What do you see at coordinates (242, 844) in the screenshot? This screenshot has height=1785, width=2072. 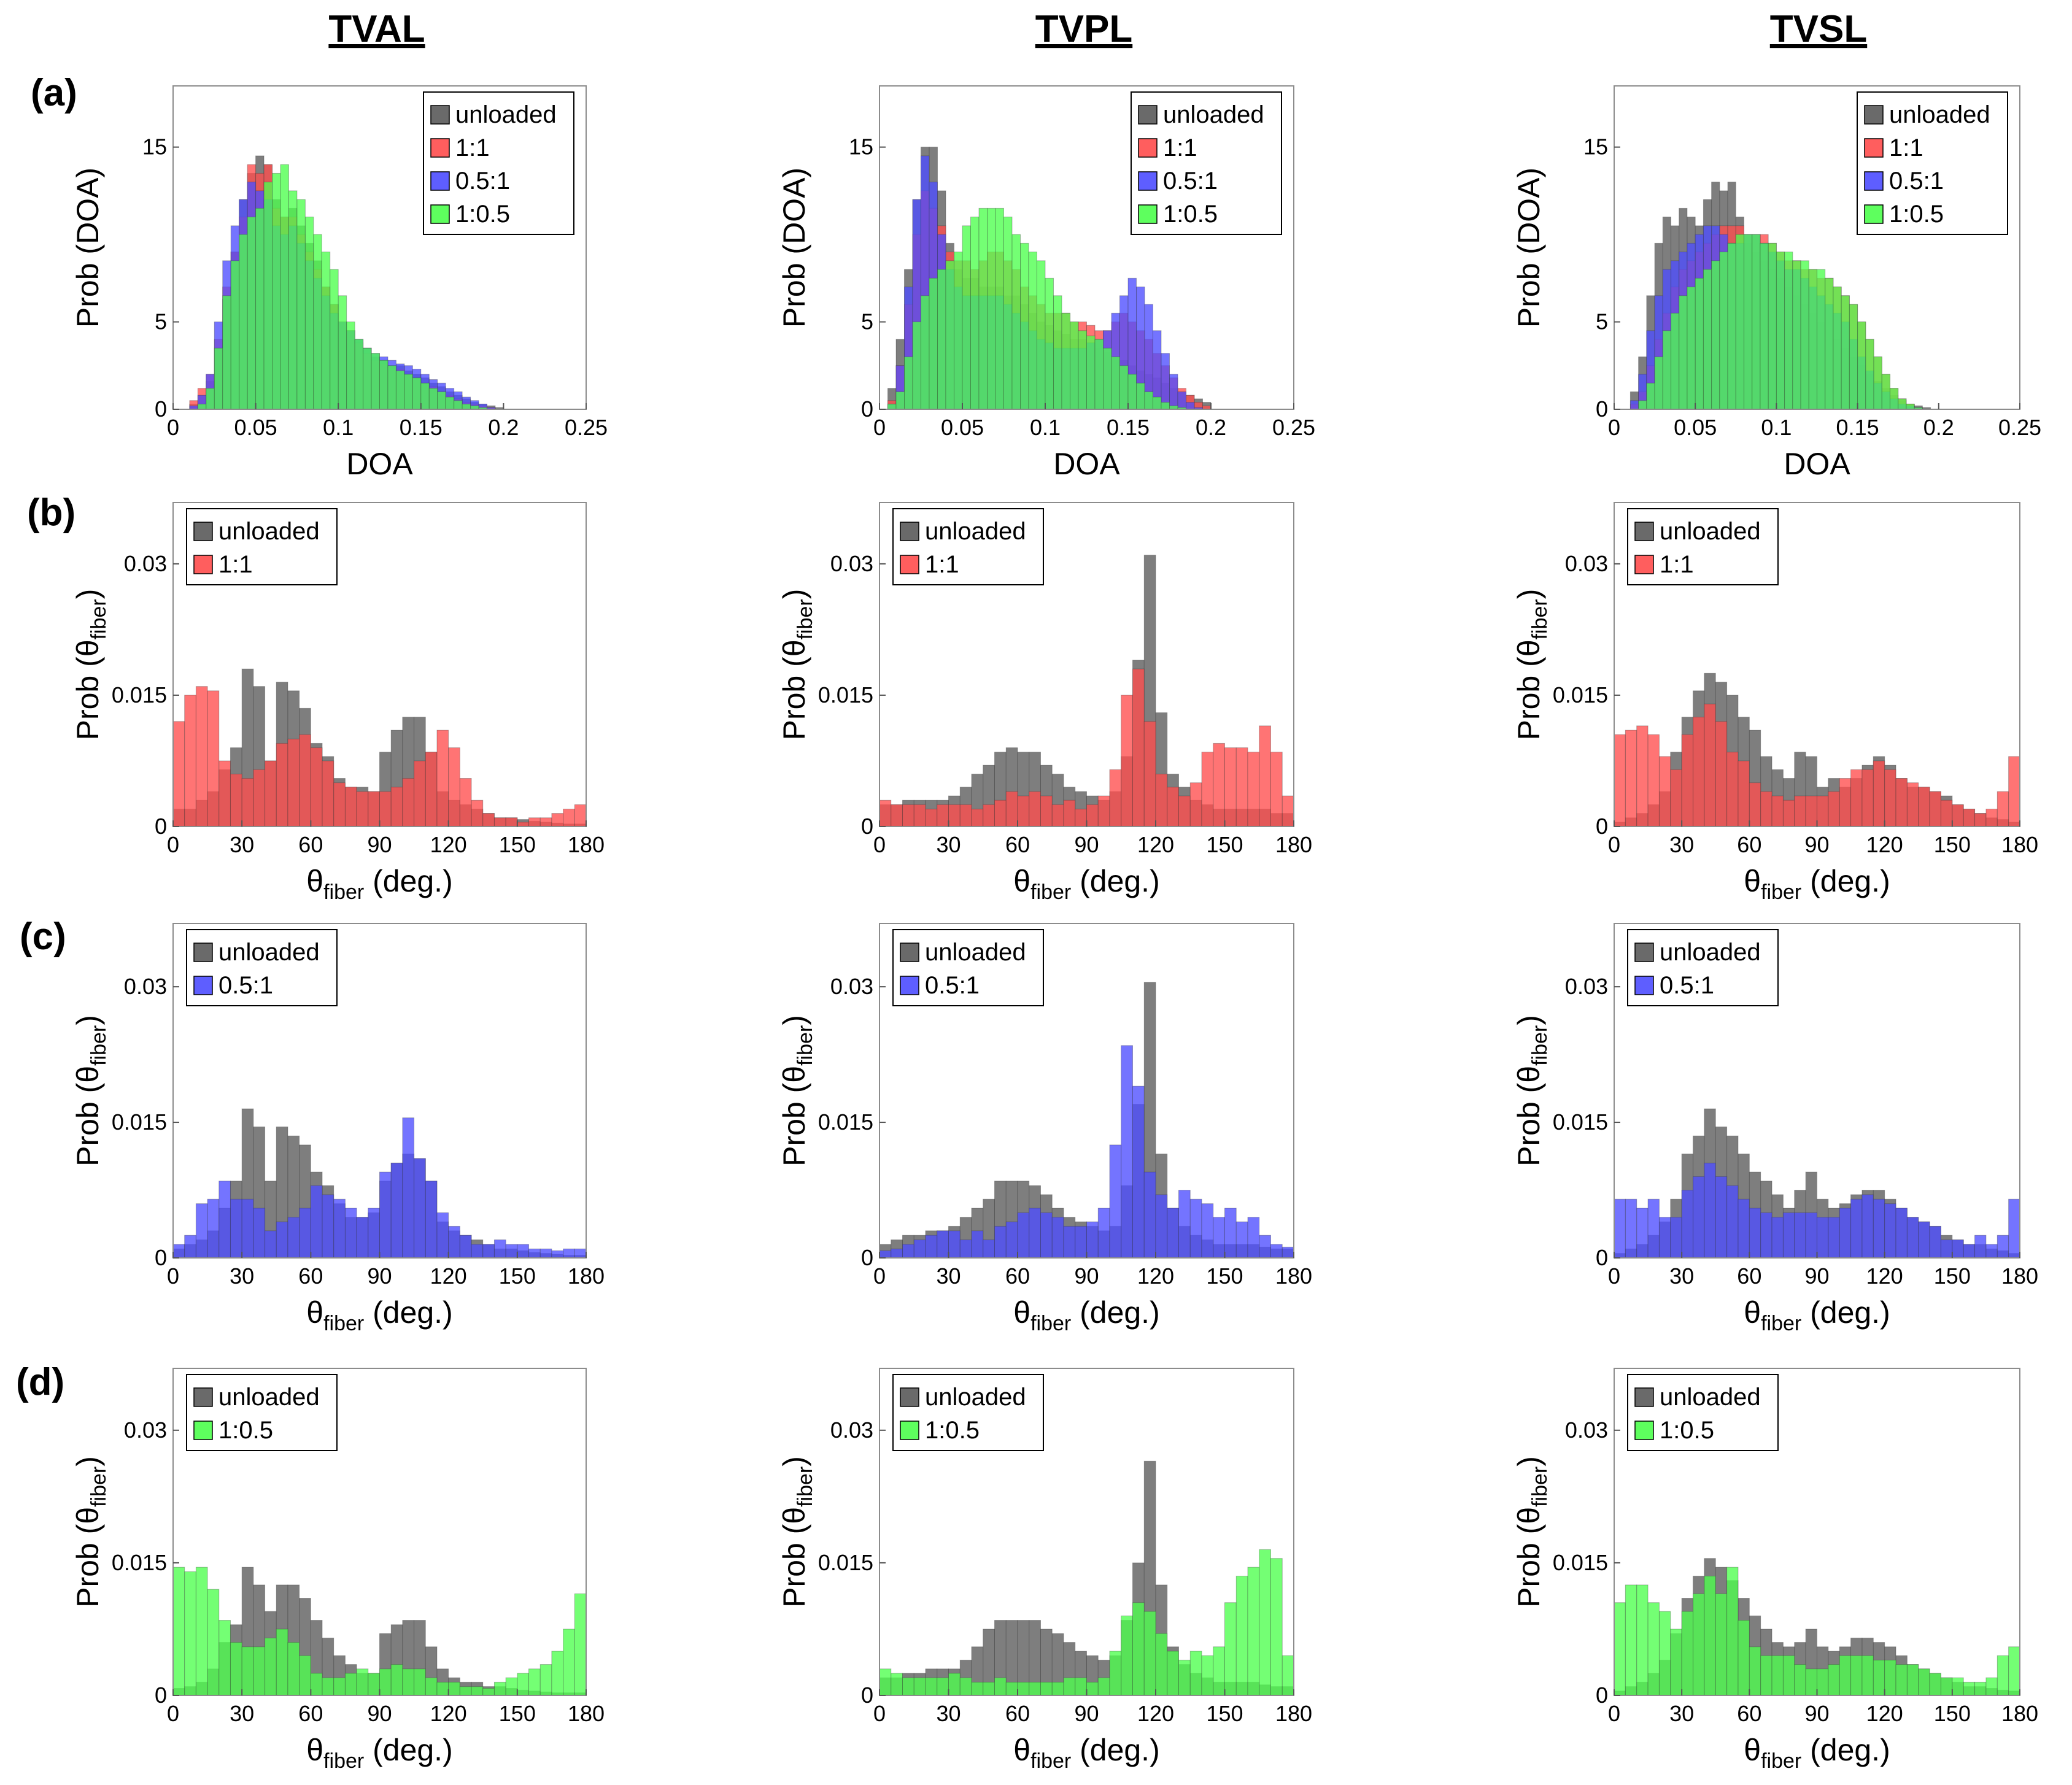 I see `x-tick-label: 30` at bounding box center [242, 844].